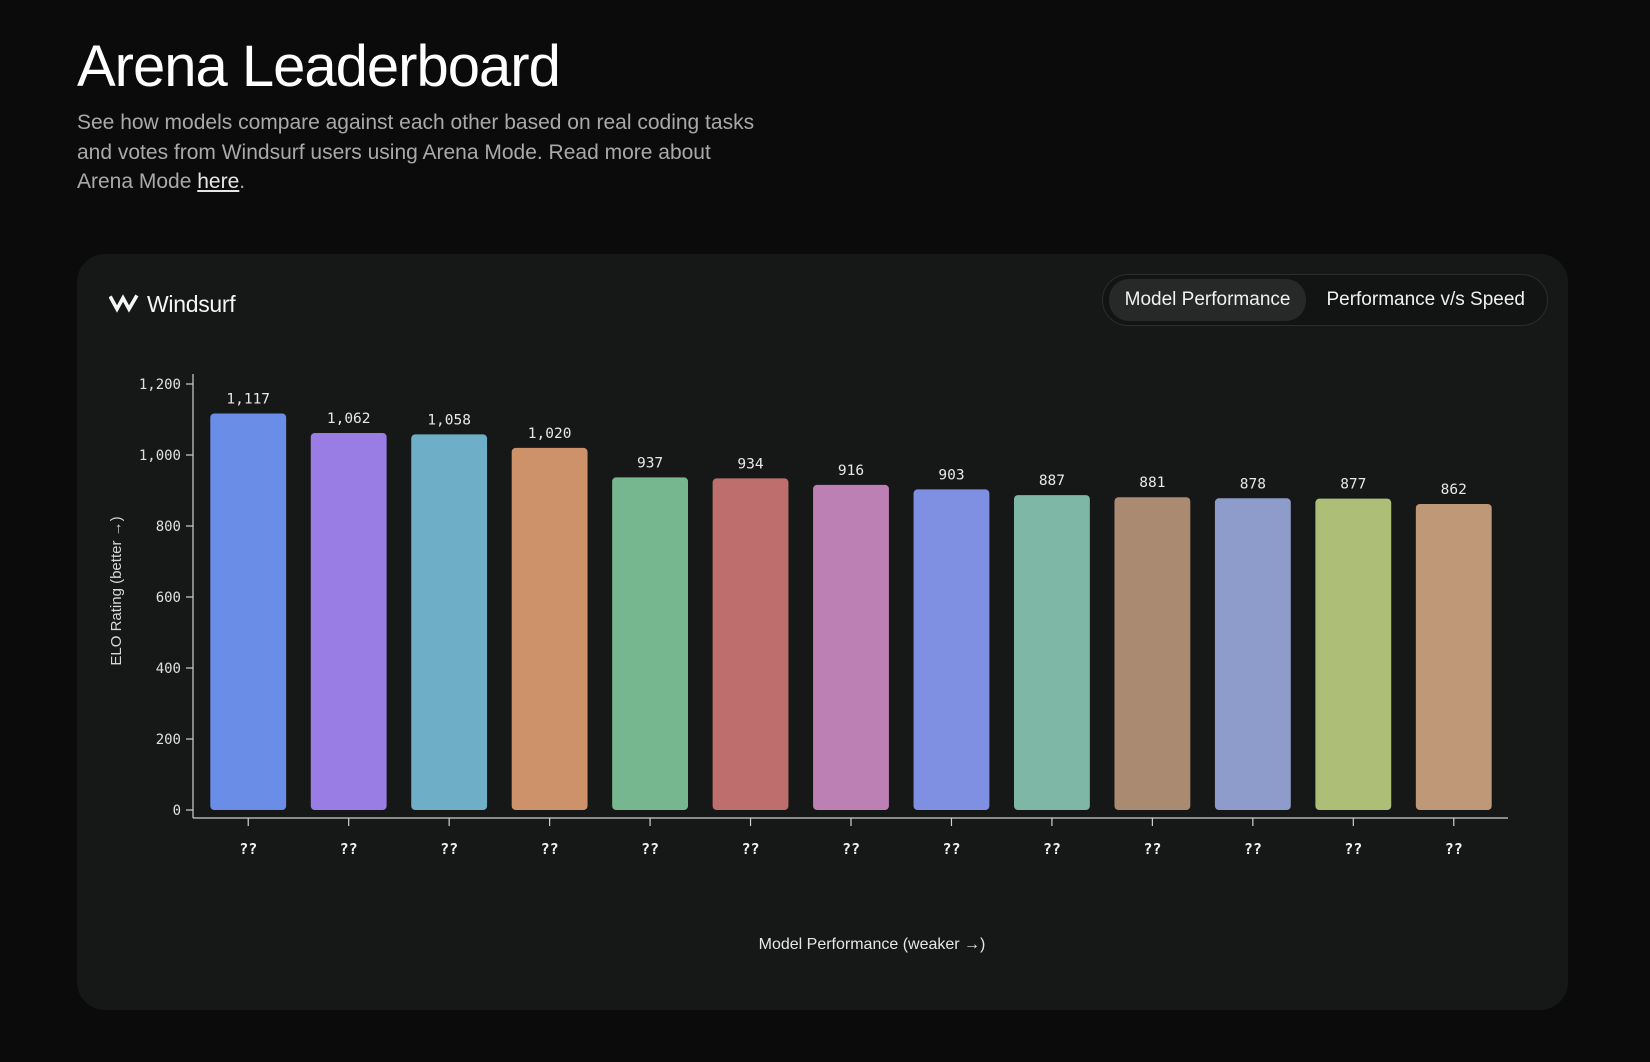 This screenshot has width=1650, height=1062. Describe the element at coordinates (1425, 300) in the screenshot. I see `tab-performance-vs-speed: Performance v/s Speed` at that location.